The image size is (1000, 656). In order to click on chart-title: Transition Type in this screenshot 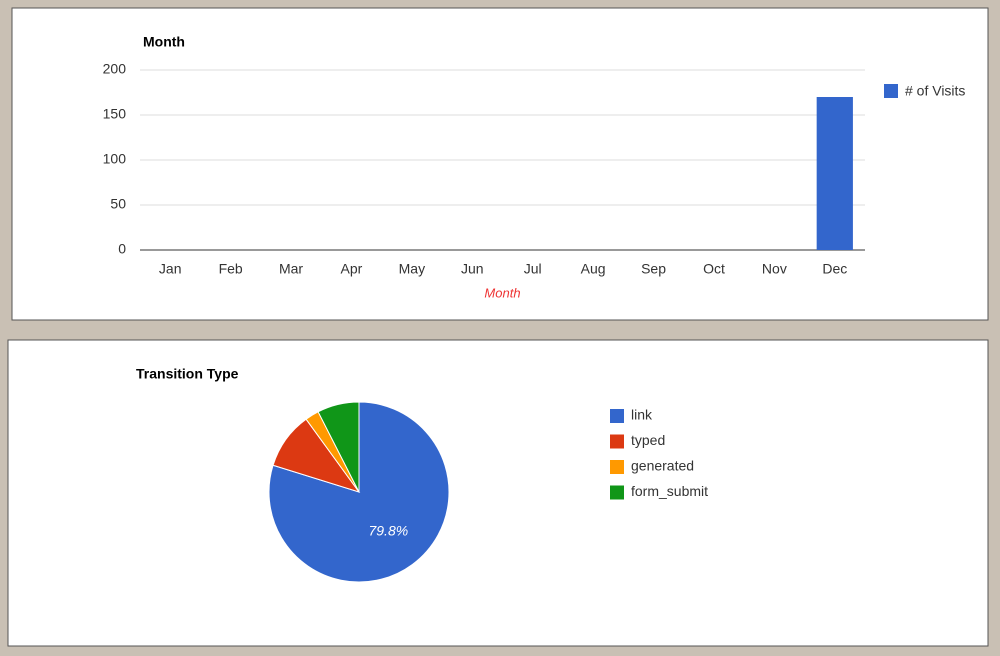, I will do `click(187, 374)`.